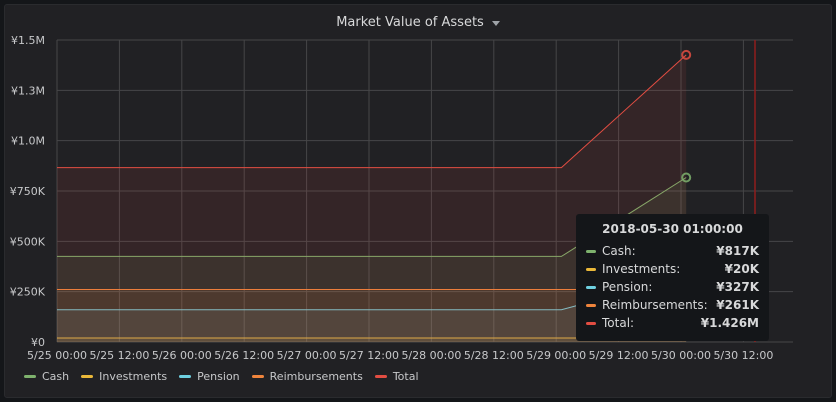  I want to click on legend-item-cash: Cash, so click(46, 376).